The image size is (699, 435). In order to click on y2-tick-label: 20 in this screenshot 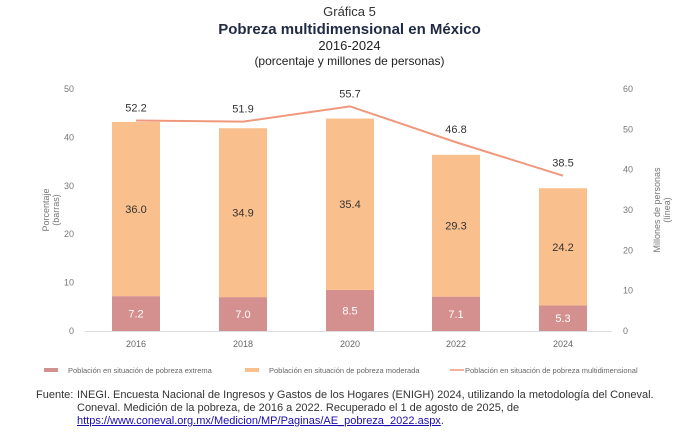, I will do `click(628, 250)`.